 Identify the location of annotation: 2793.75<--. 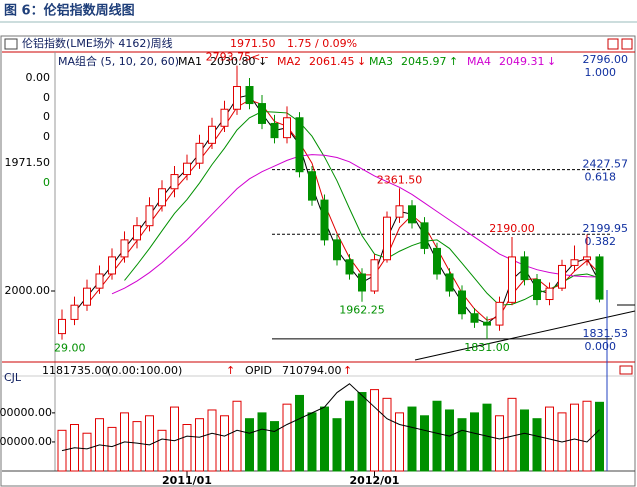
(237, 57).